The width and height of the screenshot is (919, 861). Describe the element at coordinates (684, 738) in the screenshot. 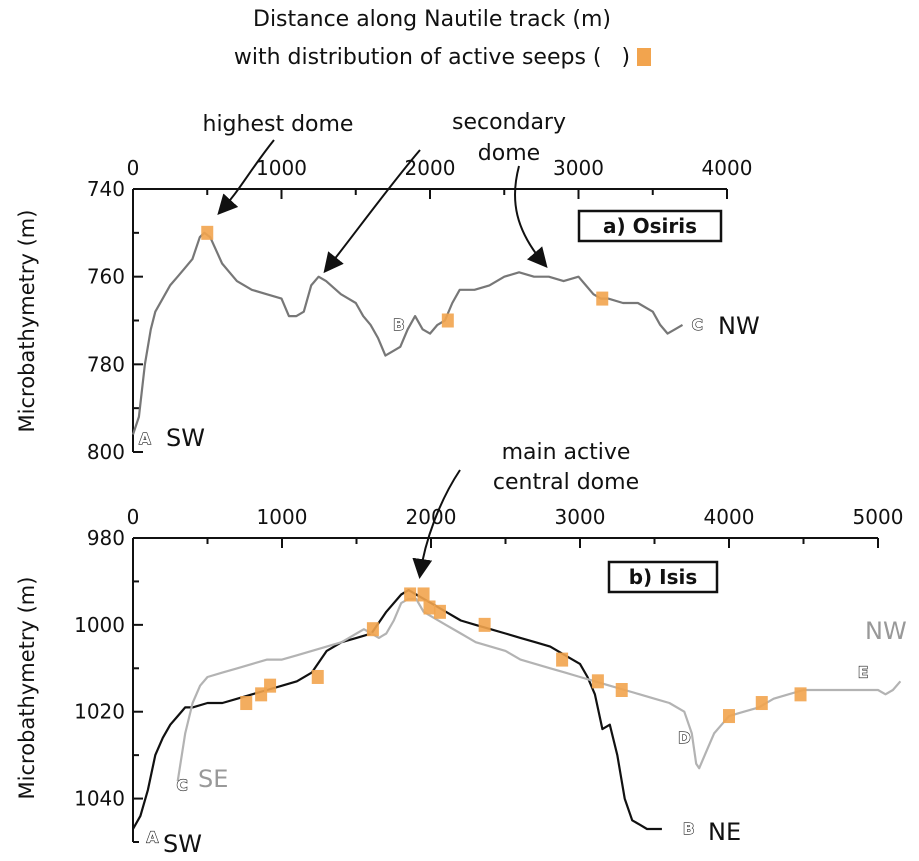

I see `point-letter-marker: D` at that location.